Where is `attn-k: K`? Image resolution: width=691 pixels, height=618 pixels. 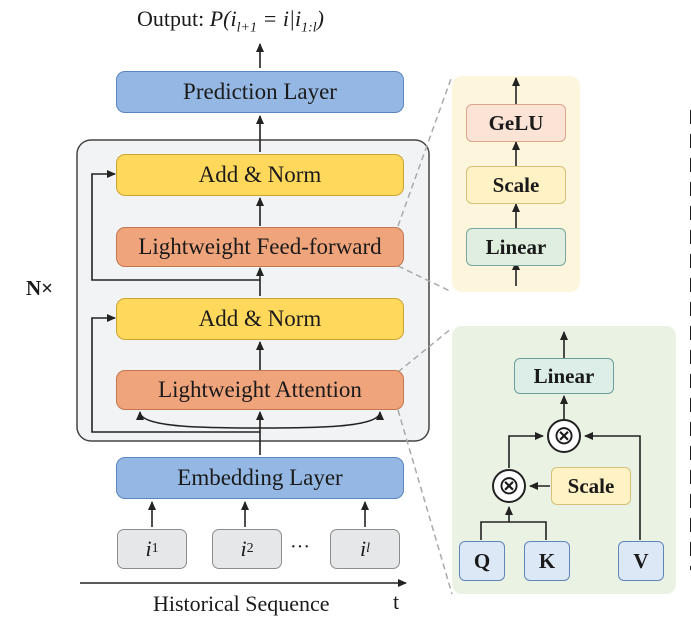 attn-k: K is located at coordinates (547, 561).